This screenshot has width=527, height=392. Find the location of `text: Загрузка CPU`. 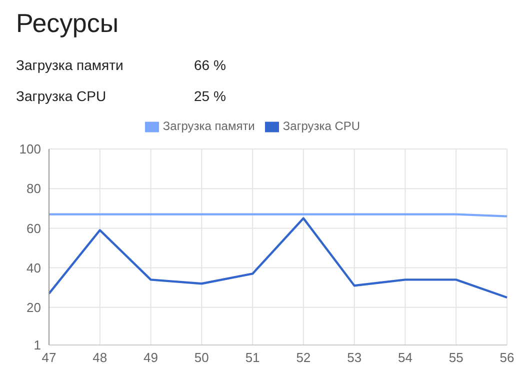

text: Загрузка CPU is located at coordinates (62, 97).